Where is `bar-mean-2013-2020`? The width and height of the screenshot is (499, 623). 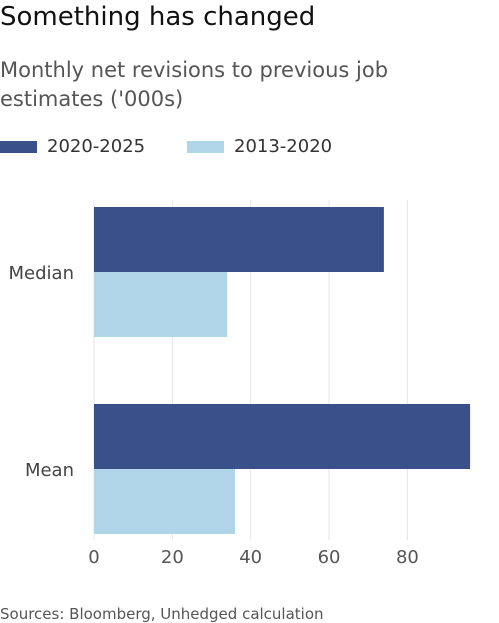
bar-mean-2013-2020 is located at coordinates (165, 501).